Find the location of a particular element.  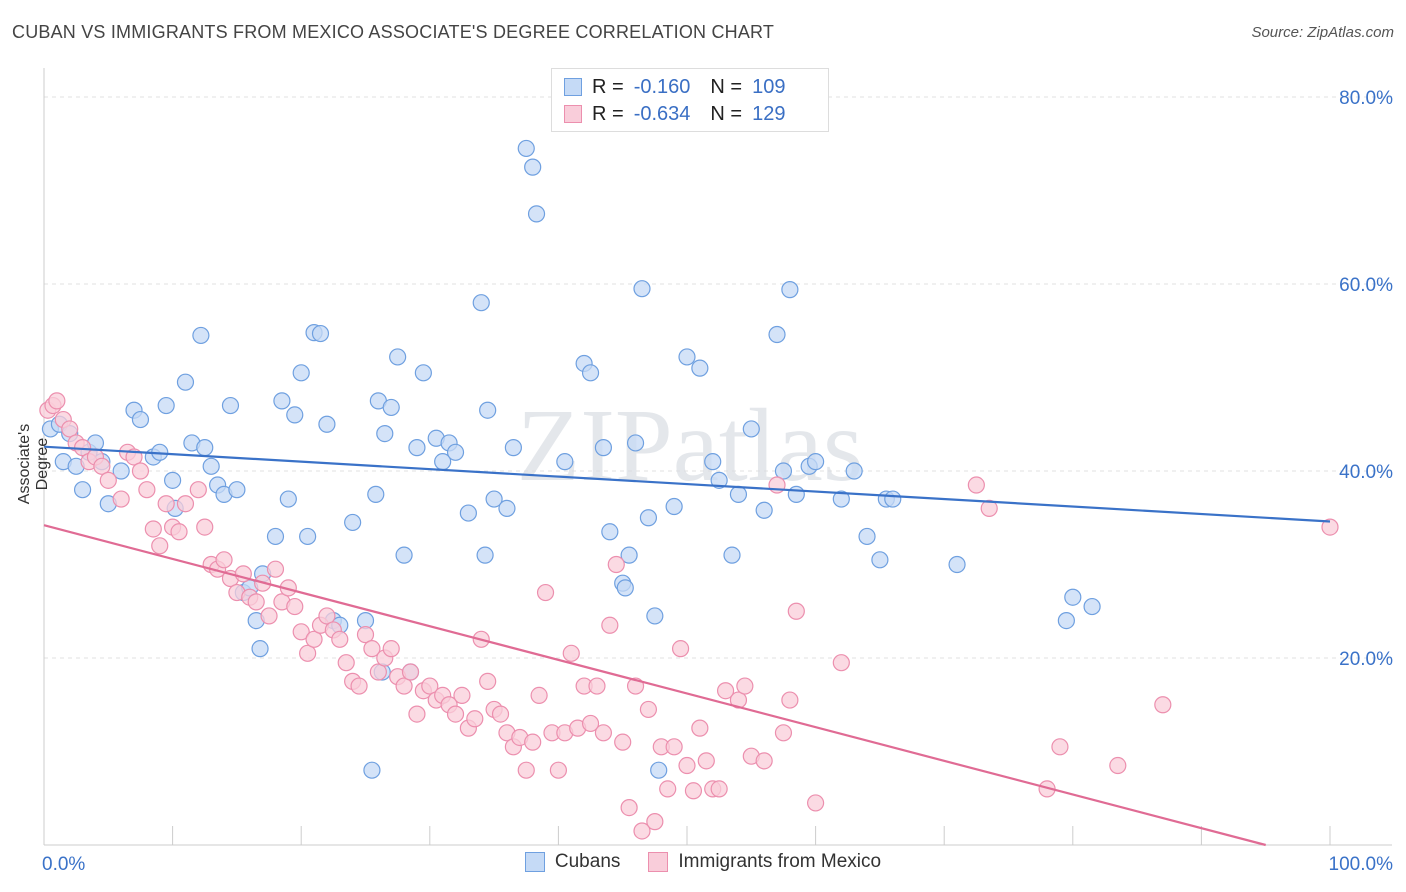

legend-item-mexico: Immigrants from Mexico is located at coordinates (764, 862).